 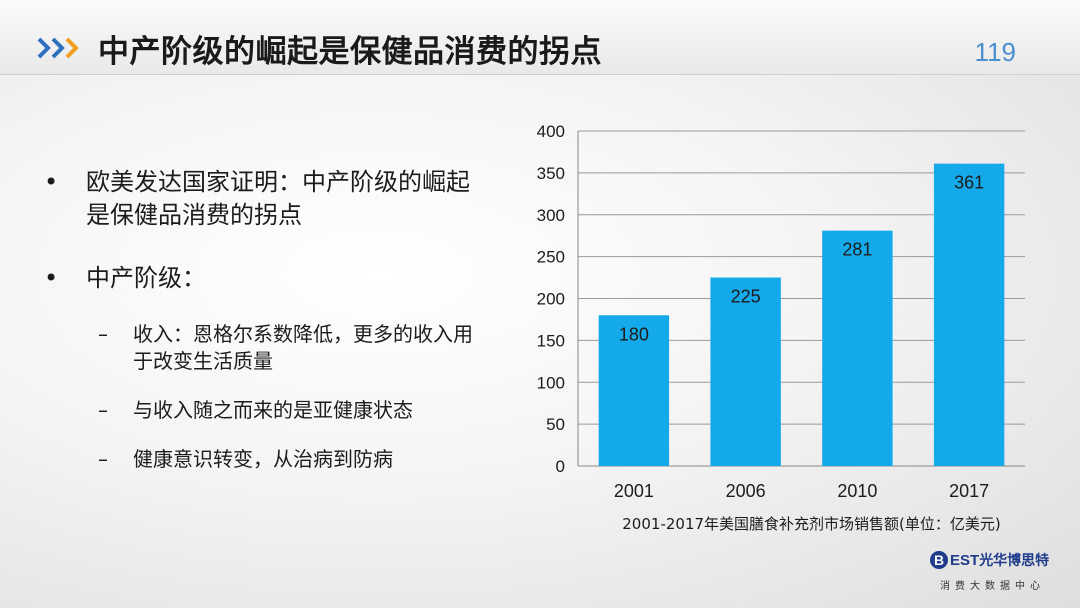 I want to click on y-tick-label: 300, so click(x=551, y=215).